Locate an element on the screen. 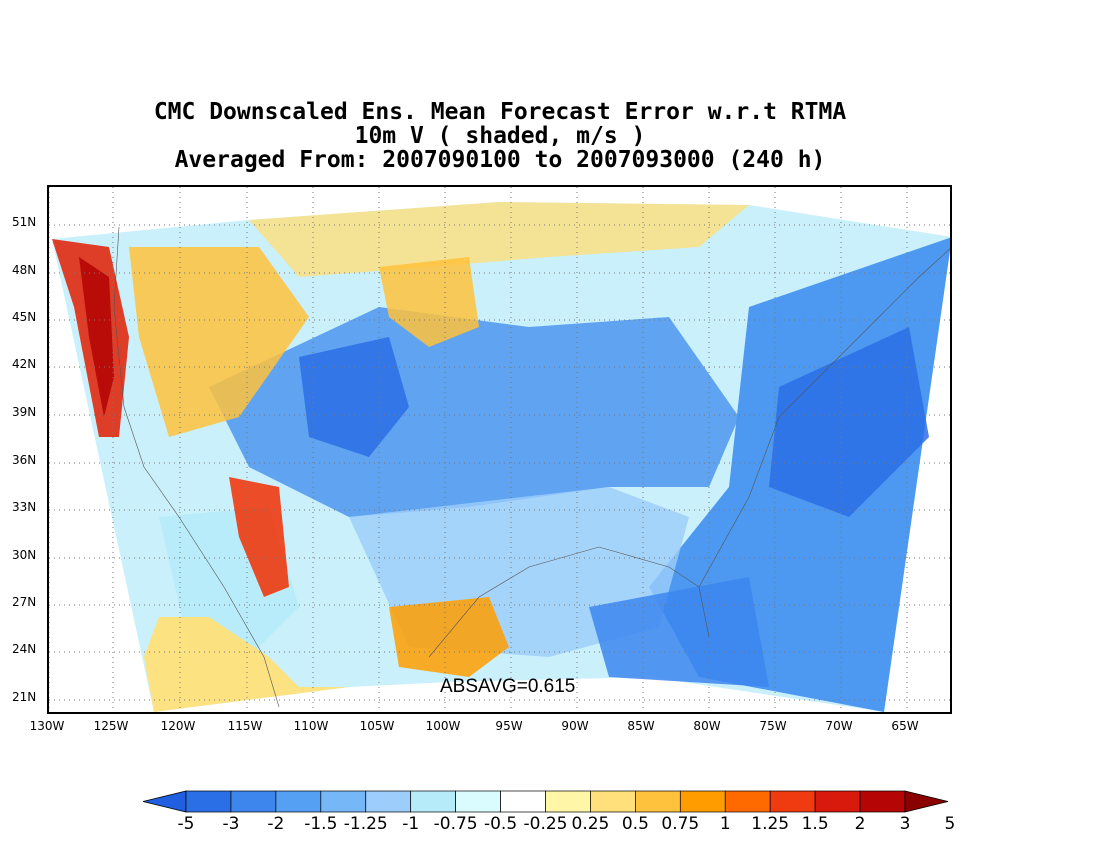 This screenshot has height=850, width=1100. lon-tick-label: 100W is located at coordinates (443, 726).